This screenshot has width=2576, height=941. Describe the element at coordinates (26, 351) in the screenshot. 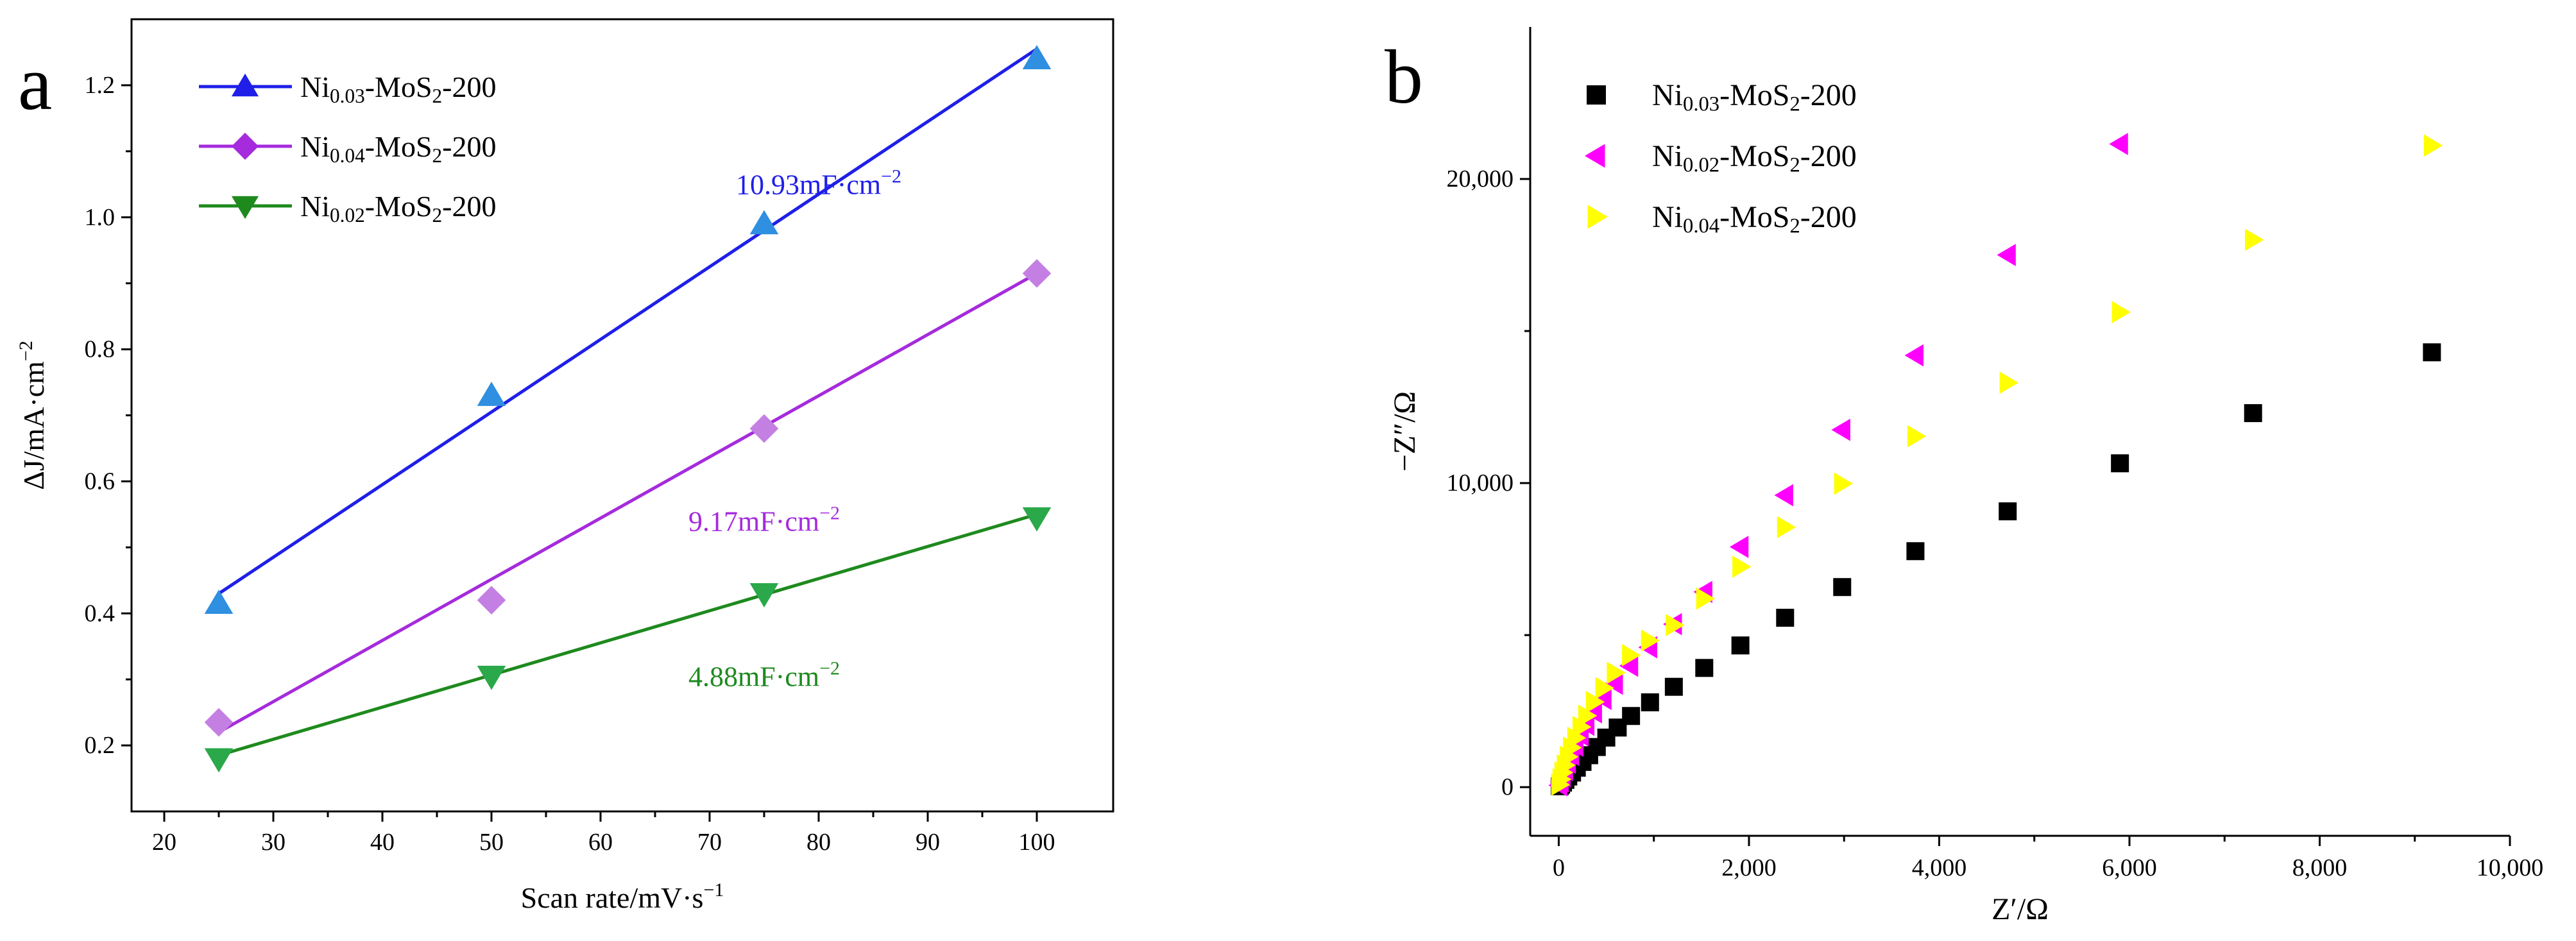

I see `y-axis-label-sup: −2` at that location.